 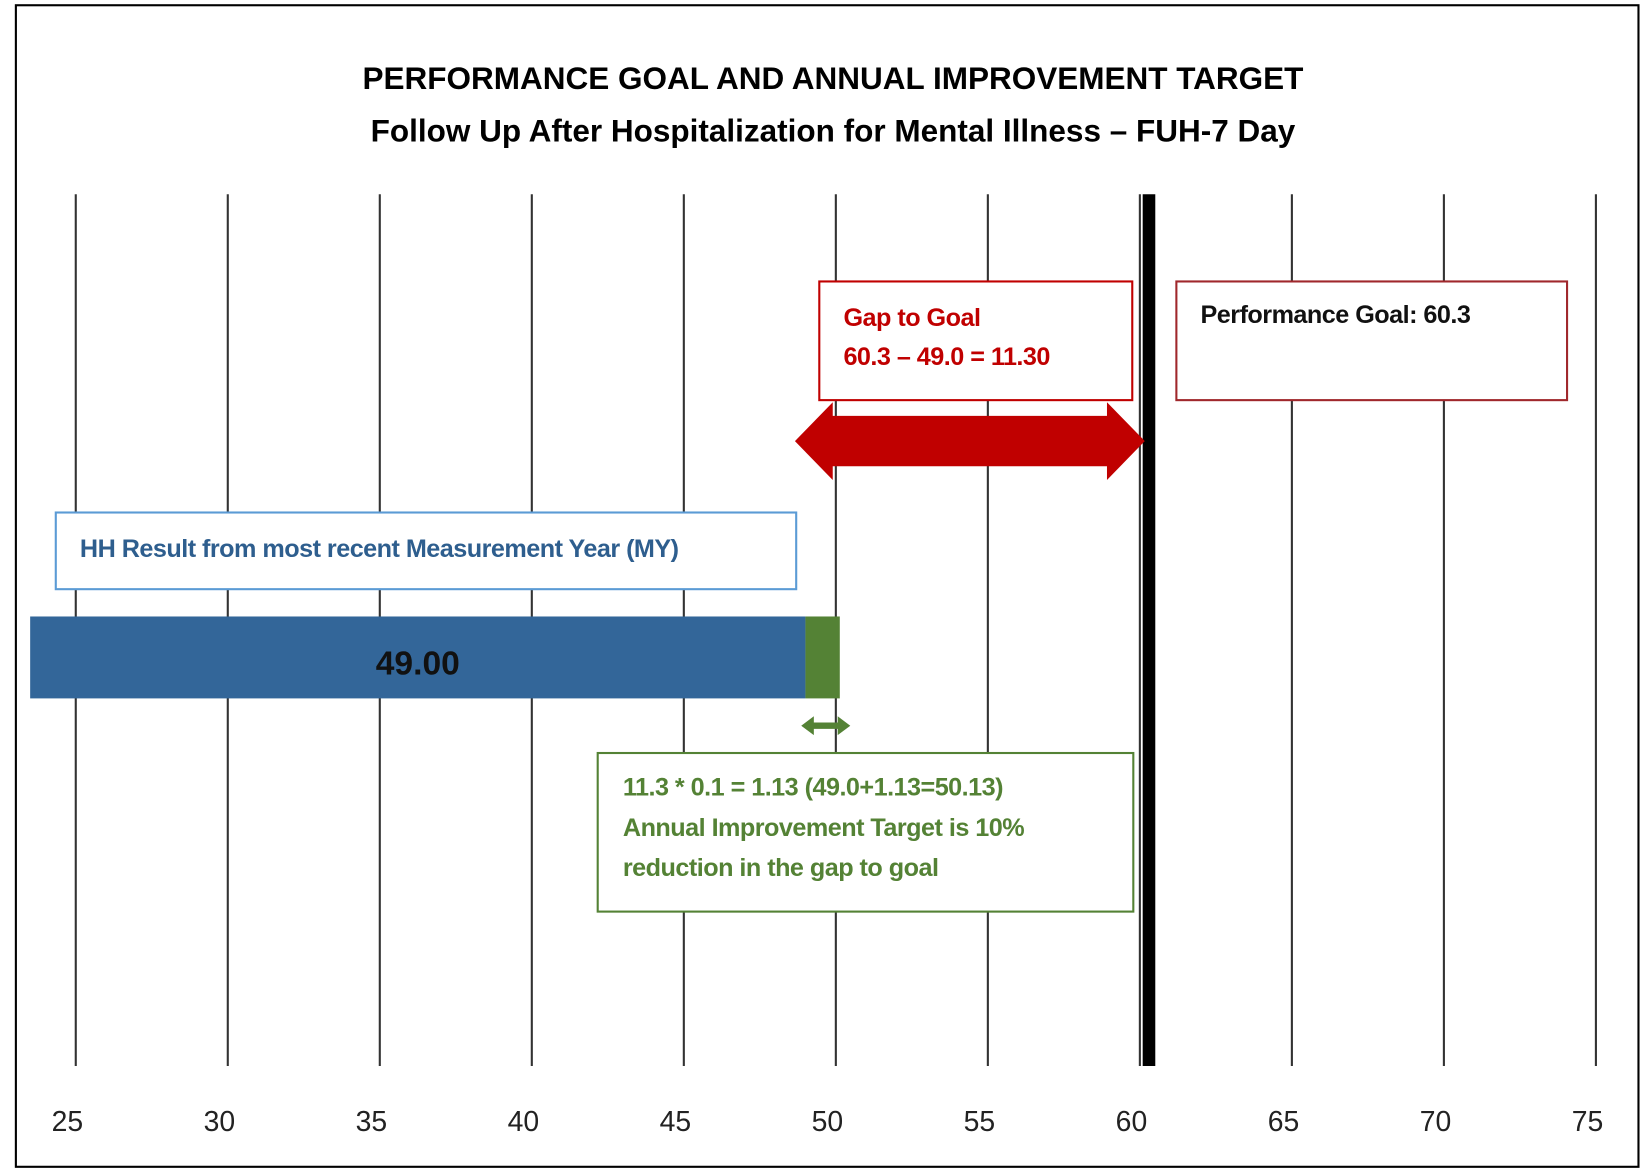 I want to click on goal-annotation-box, so click(x=1372, y=341).